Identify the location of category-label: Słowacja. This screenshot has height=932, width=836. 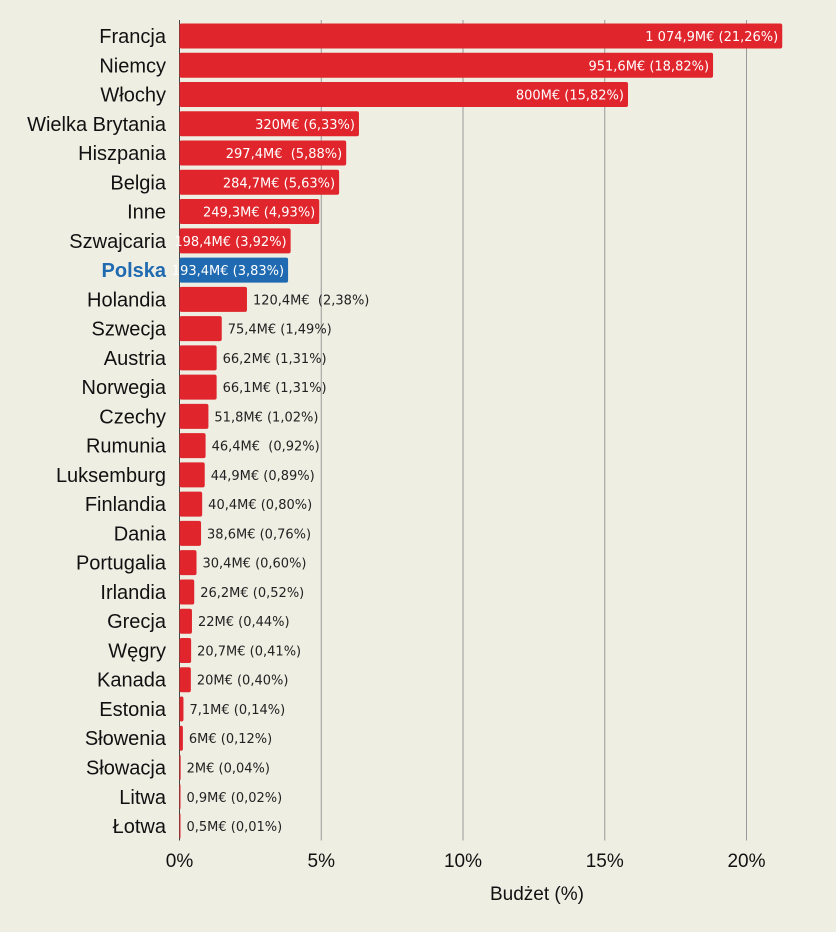
(126, 769).